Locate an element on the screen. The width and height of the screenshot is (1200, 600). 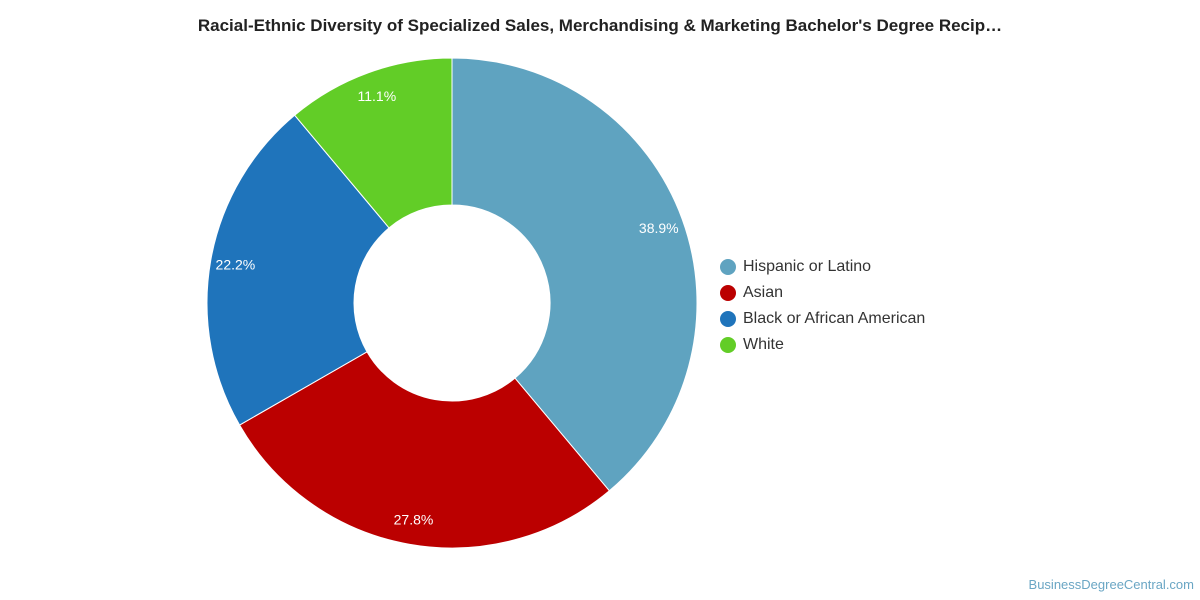
slice-asian is located at coordinates (424, 450).